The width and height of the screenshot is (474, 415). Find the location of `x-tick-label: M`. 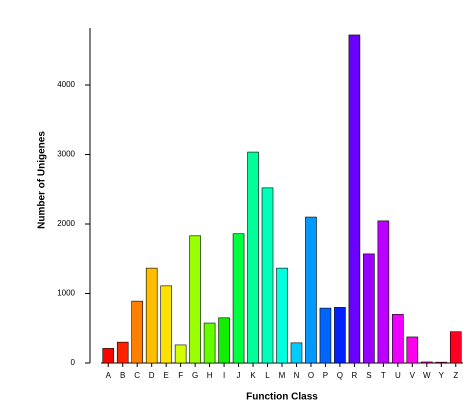

x-tick-label: M is located at coordinates (282, 375).